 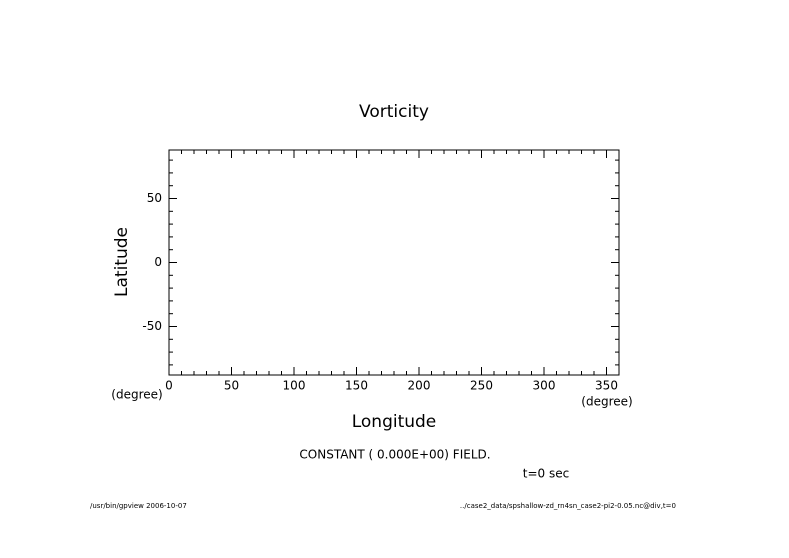 I want to click on x-axis-label: Longitude, so click(x=394, y=422).